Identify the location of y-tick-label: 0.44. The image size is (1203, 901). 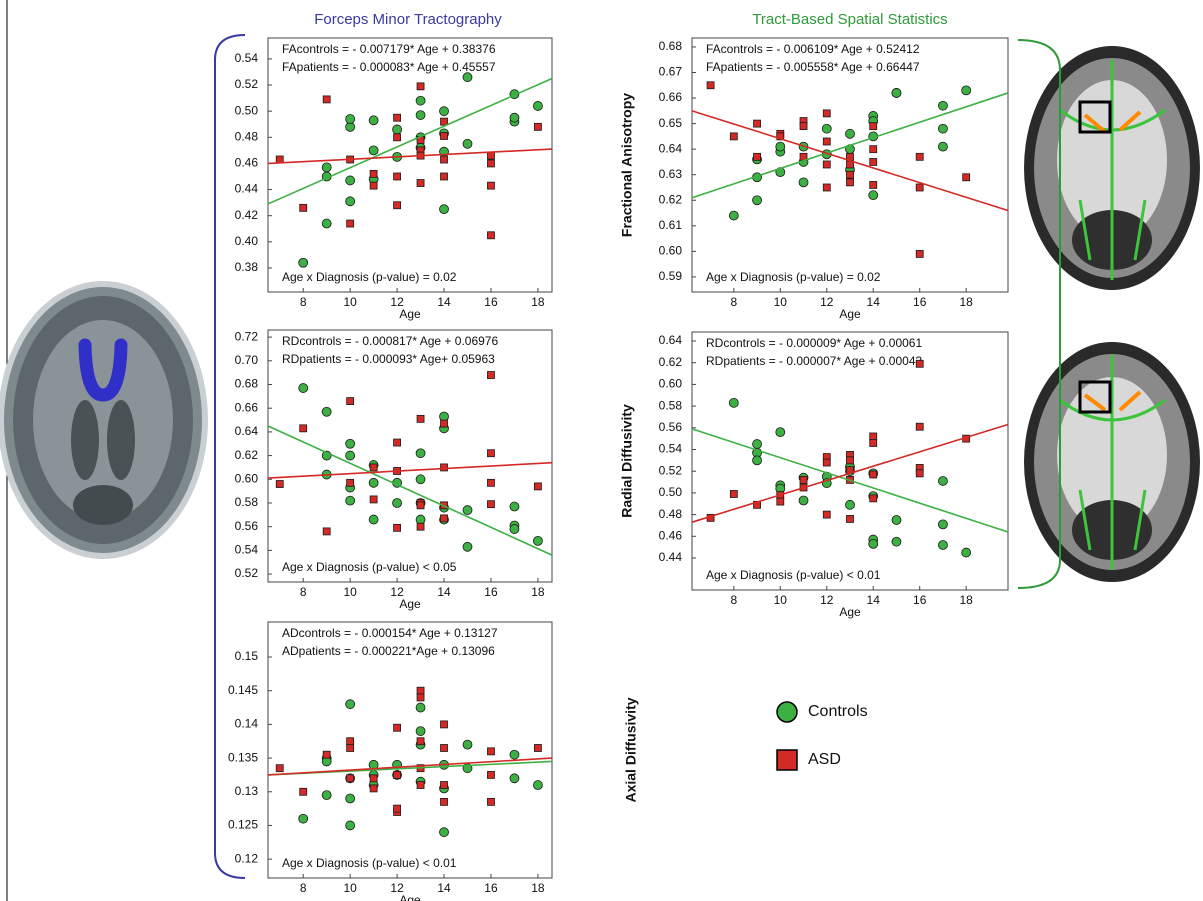
(247, 189).